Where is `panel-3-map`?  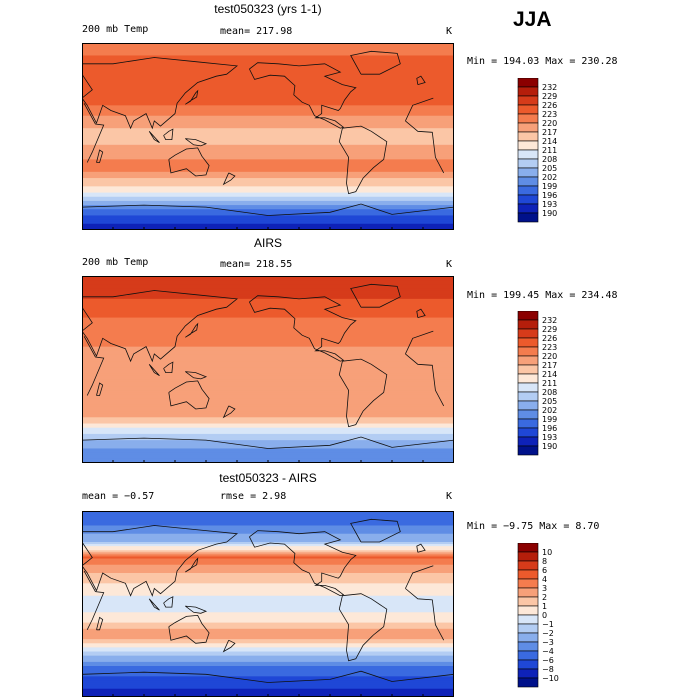 panel-3-map is located at coordinates (268, 604).